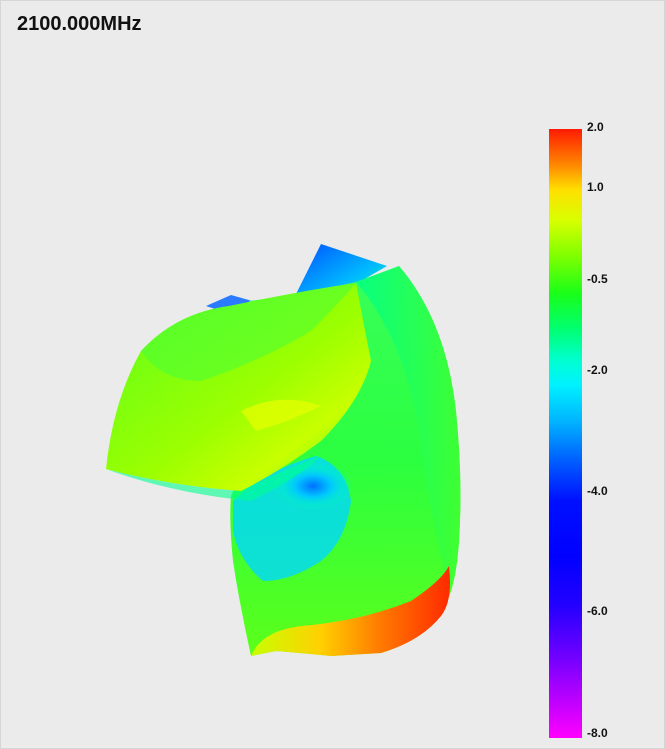  I want to click on pattern-left-lobe-edge, so click(213, 478).